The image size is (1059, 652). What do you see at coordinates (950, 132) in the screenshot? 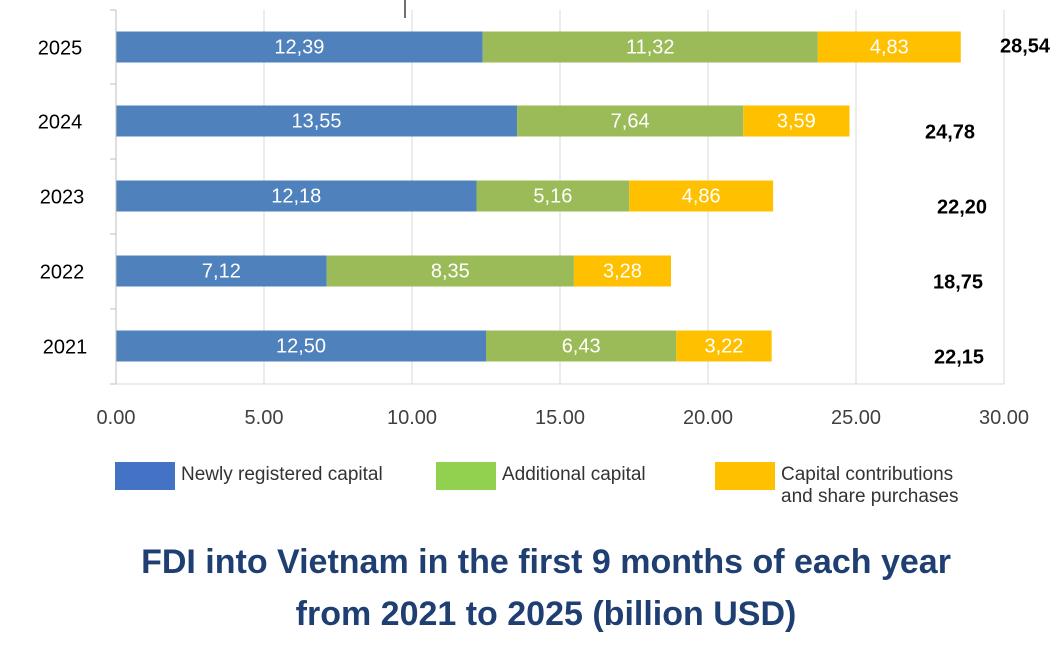
I see `total-label-2024: 24,78` at bounding box center [950, 132].